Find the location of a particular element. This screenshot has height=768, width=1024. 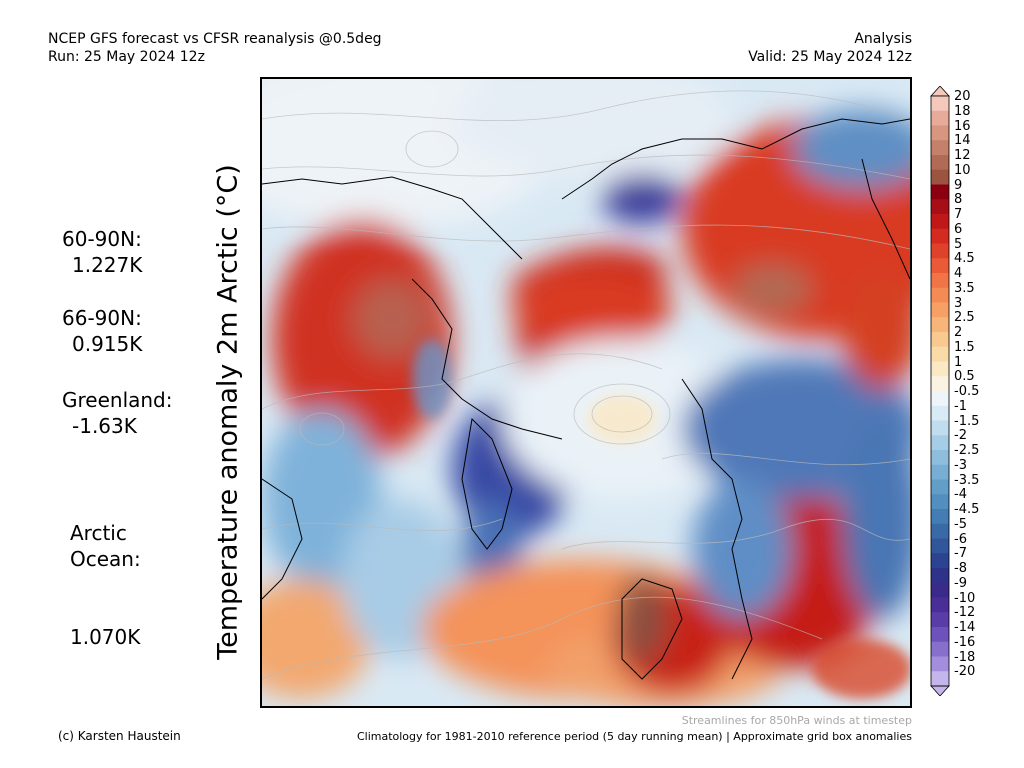

colorbar-label: -4 is located at coordinates (960, 495).